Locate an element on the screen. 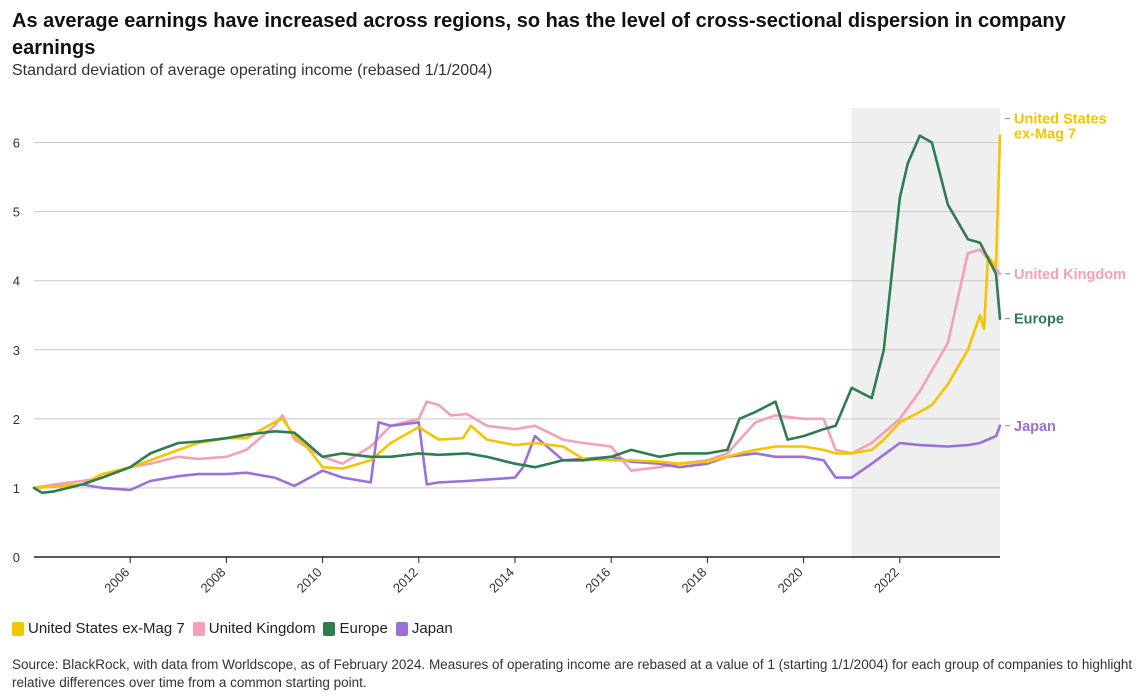 Image resolution: width=1148 pixels, height=697 pixels. y-tick-label: 3 is located at coordinates (16, 350).